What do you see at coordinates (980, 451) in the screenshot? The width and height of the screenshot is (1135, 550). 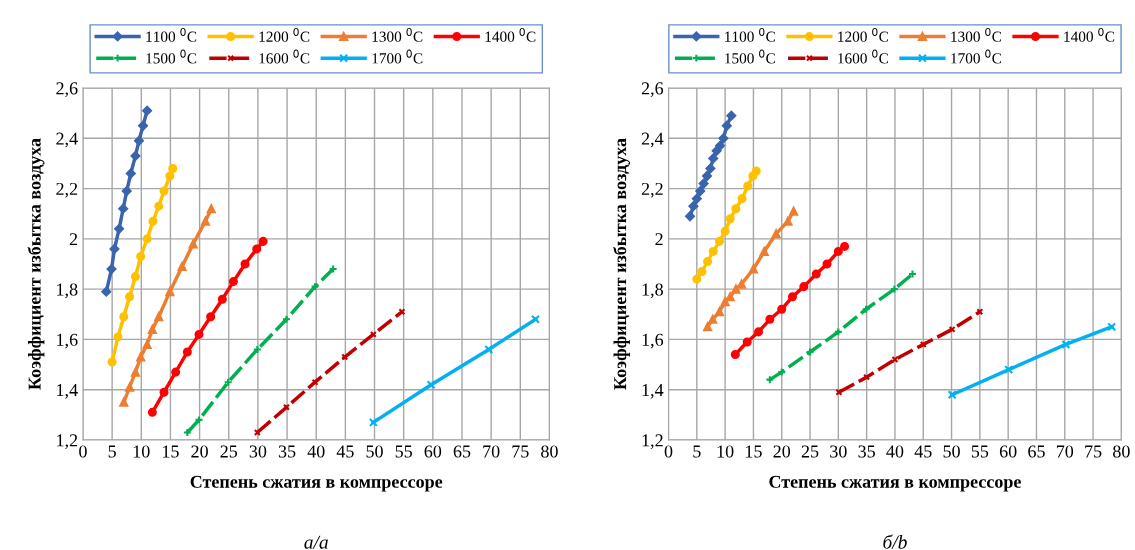 I see `x-tick-label: 55` at bounding box center [980, 451].